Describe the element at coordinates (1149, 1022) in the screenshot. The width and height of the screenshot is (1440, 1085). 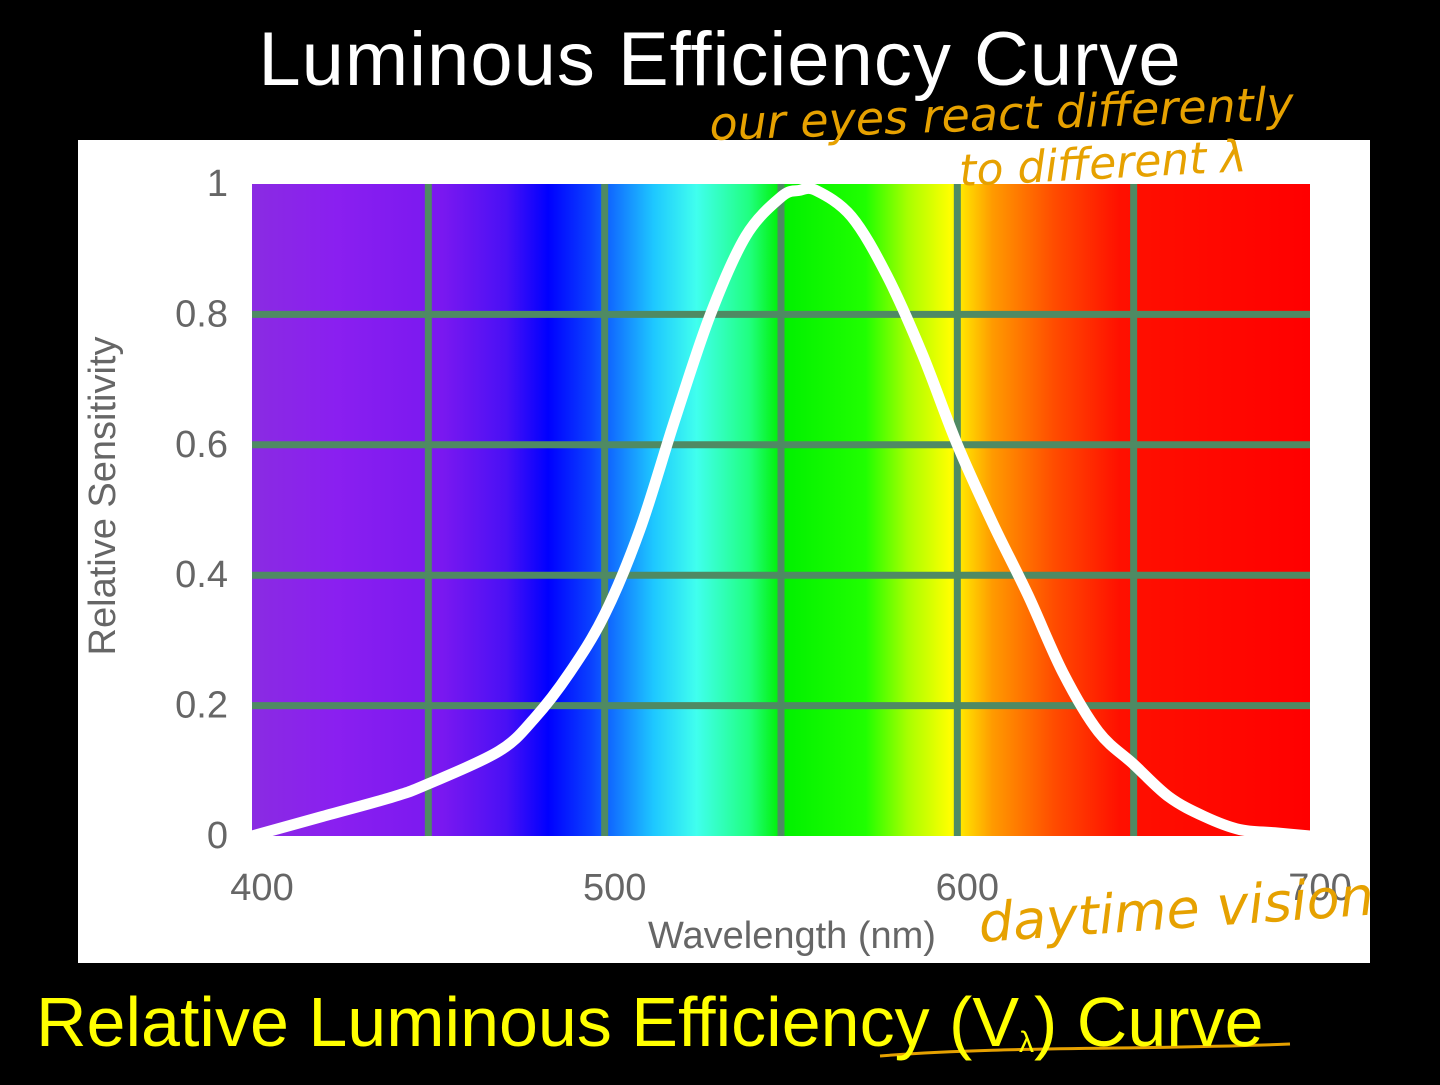
I see `subtitle-text-after: ) Curve` at that location.